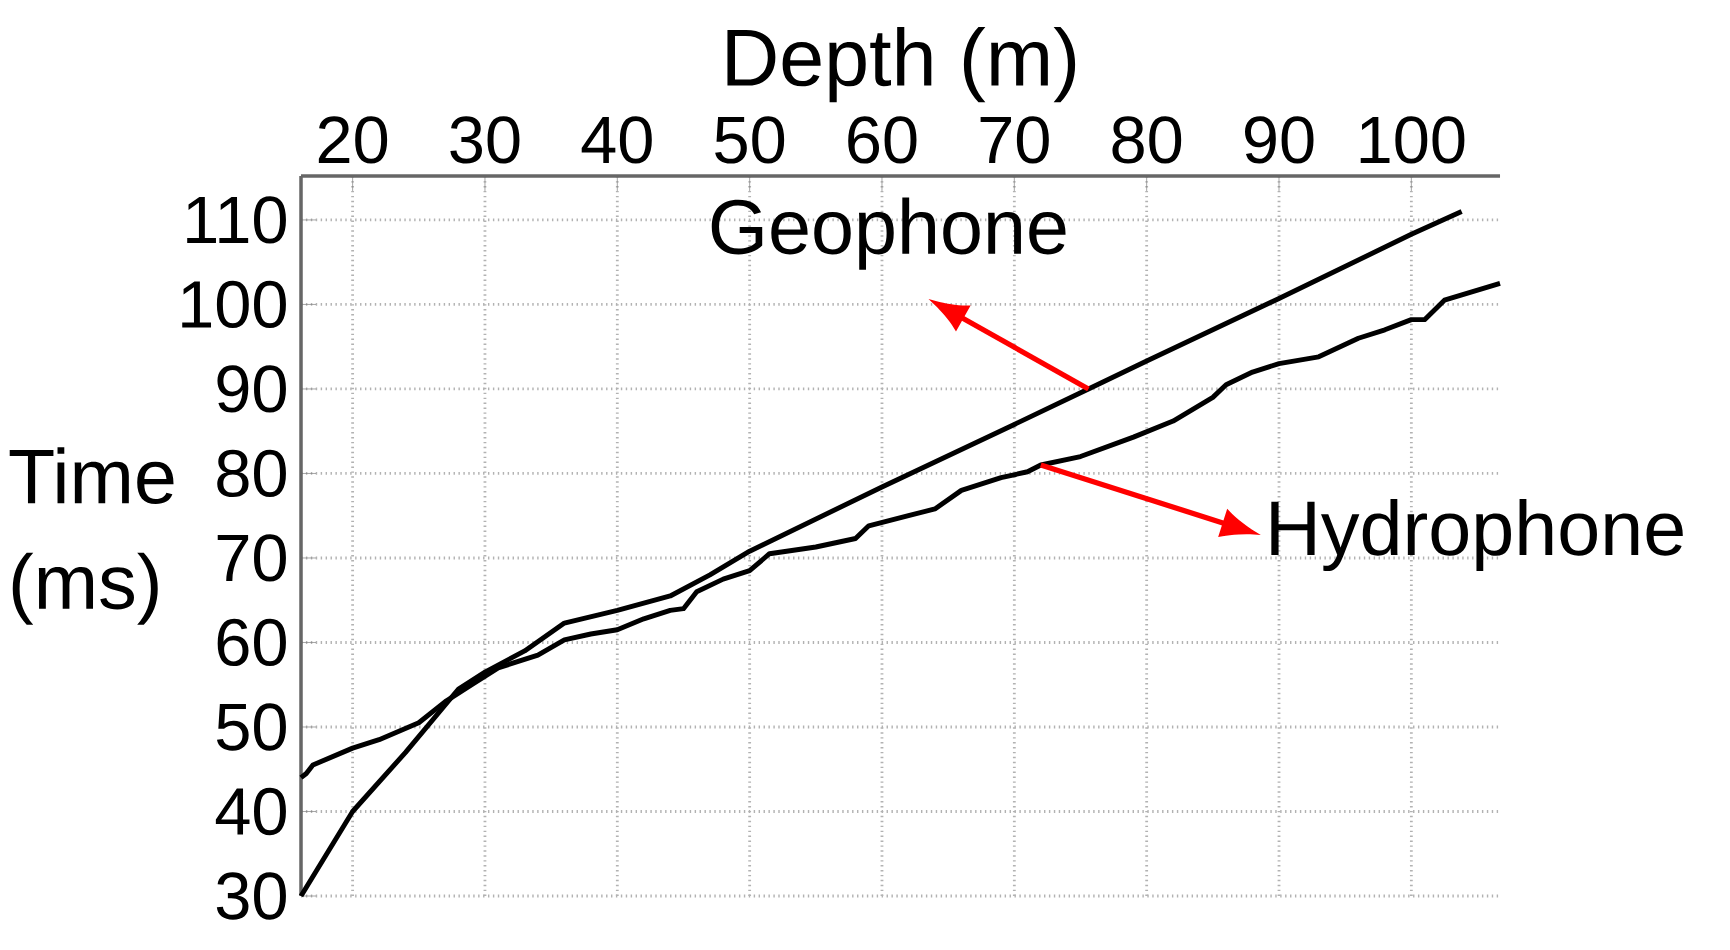  I want to click on y-tick-label: 110, so click(236, 220).